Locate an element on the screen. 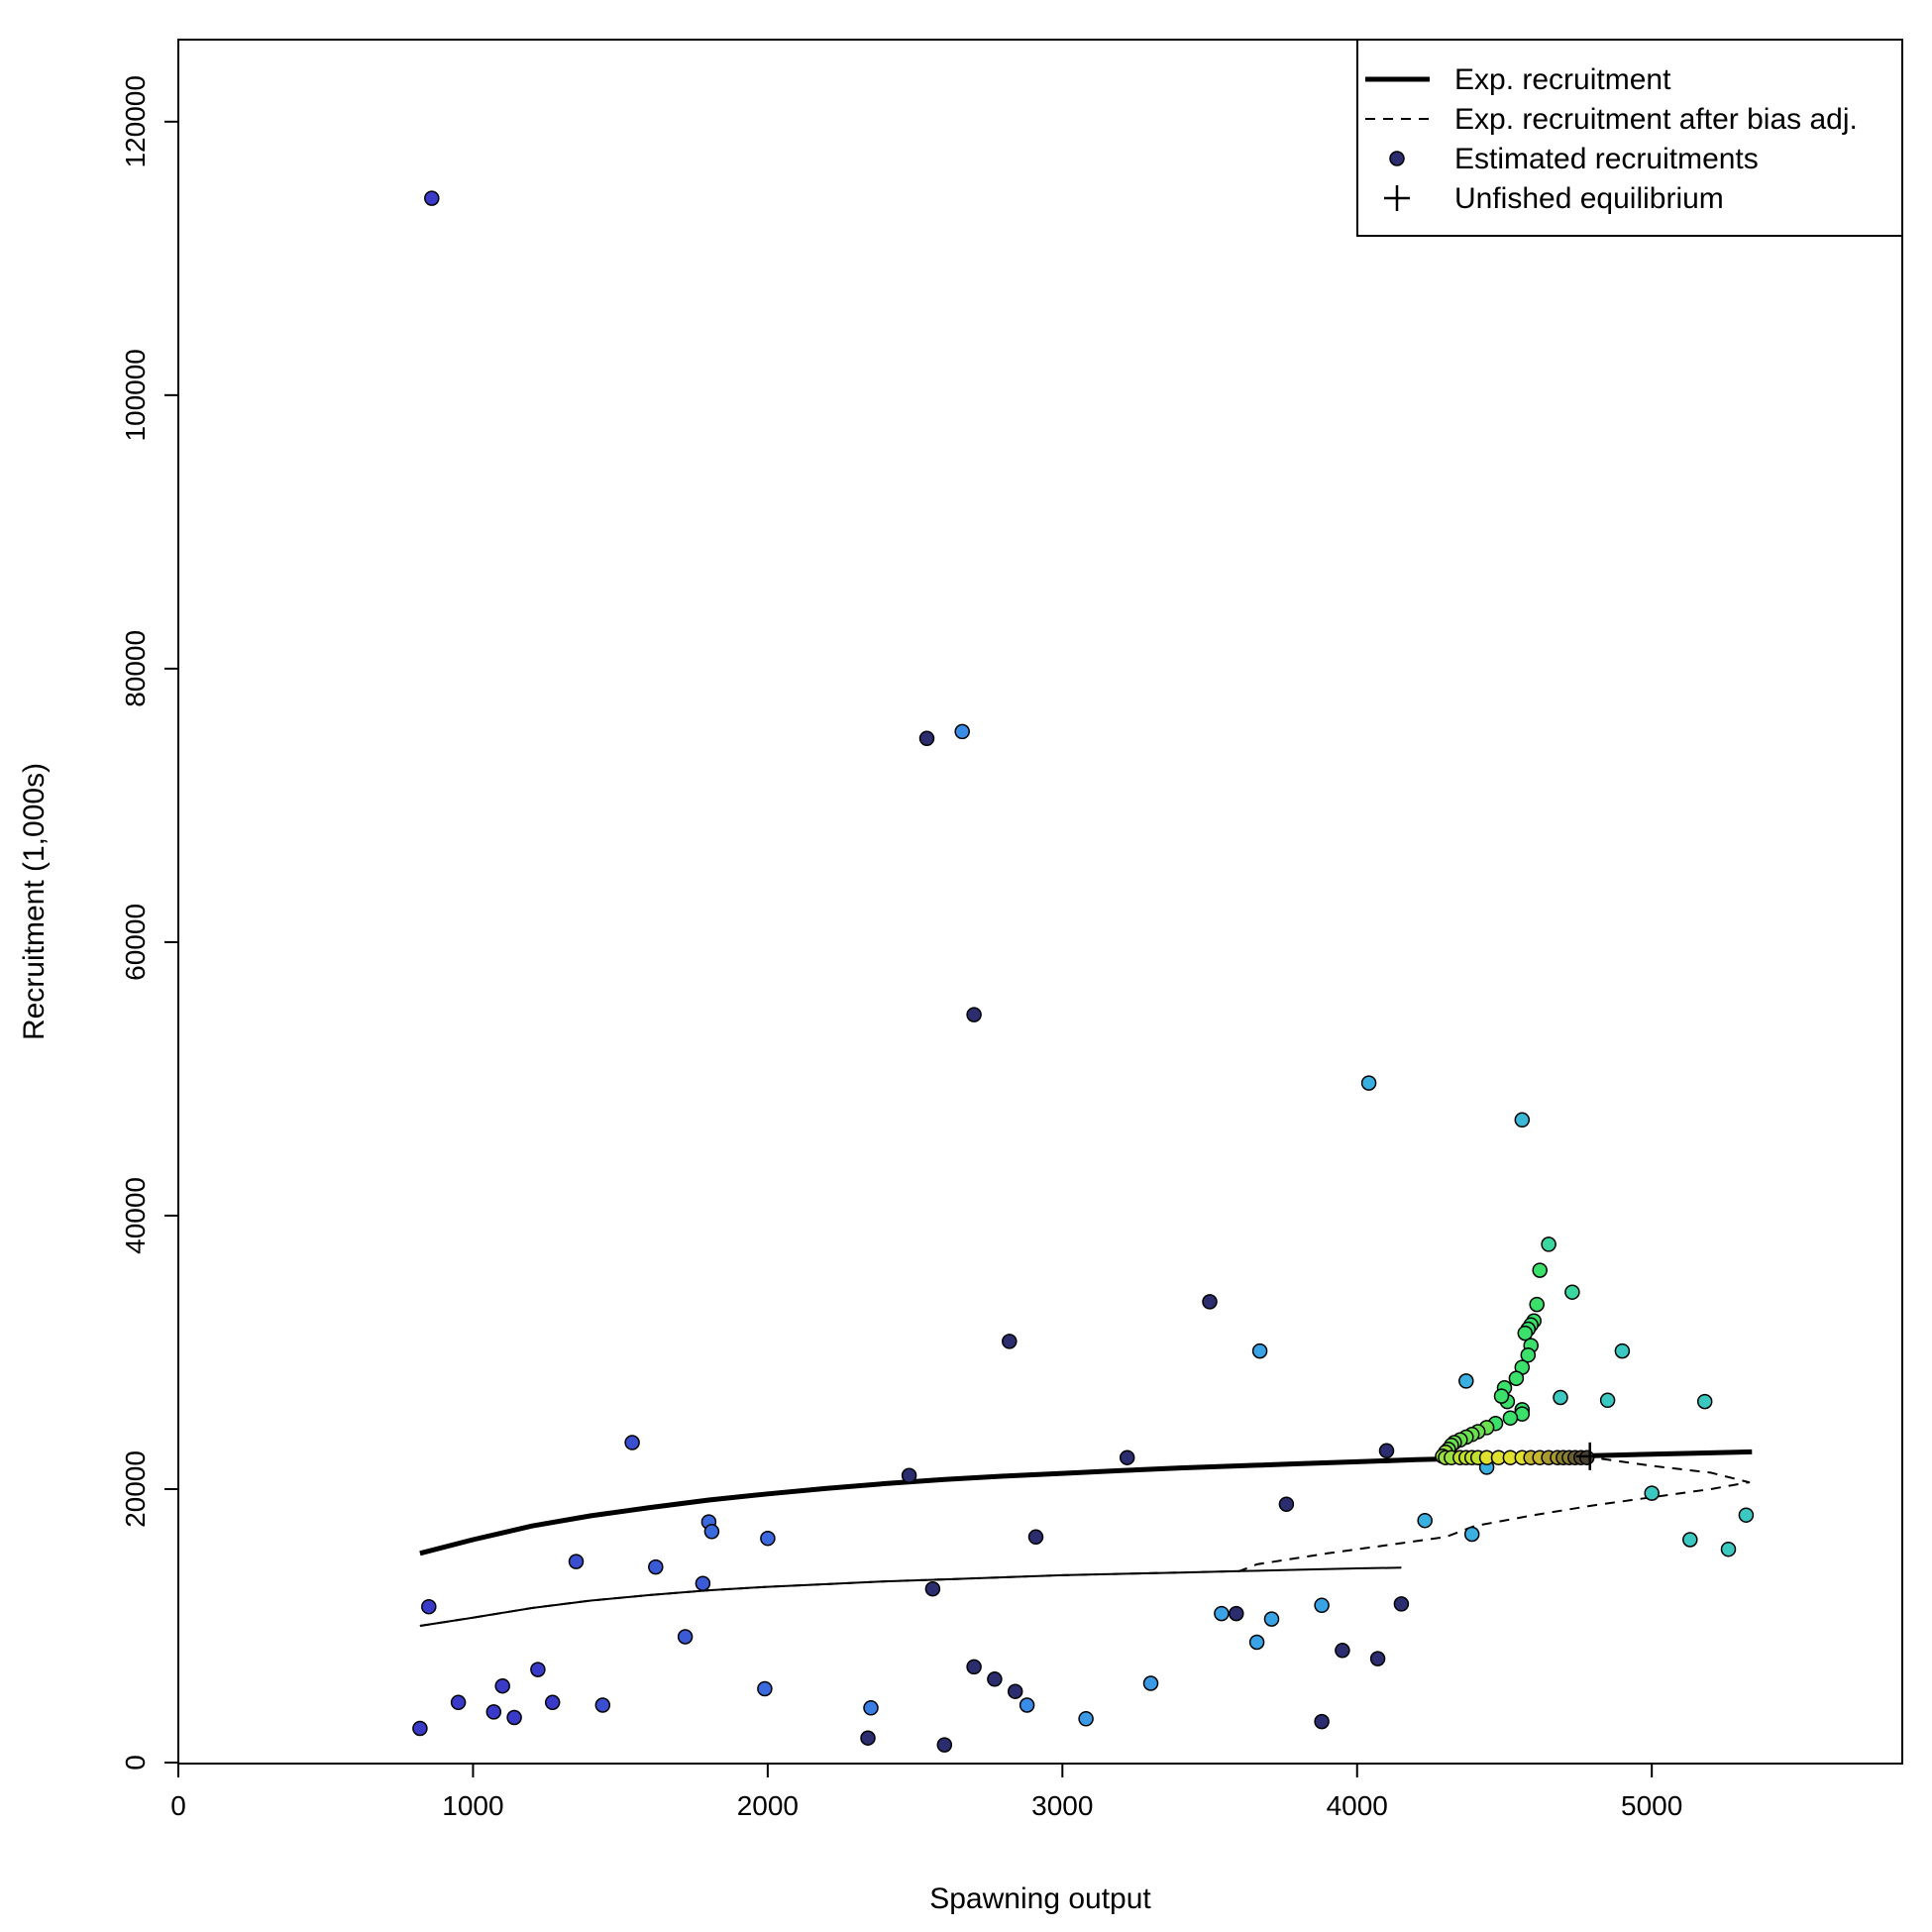  y-axis-title: Recruitment (1,000s) is located at coordinates (35, 901).